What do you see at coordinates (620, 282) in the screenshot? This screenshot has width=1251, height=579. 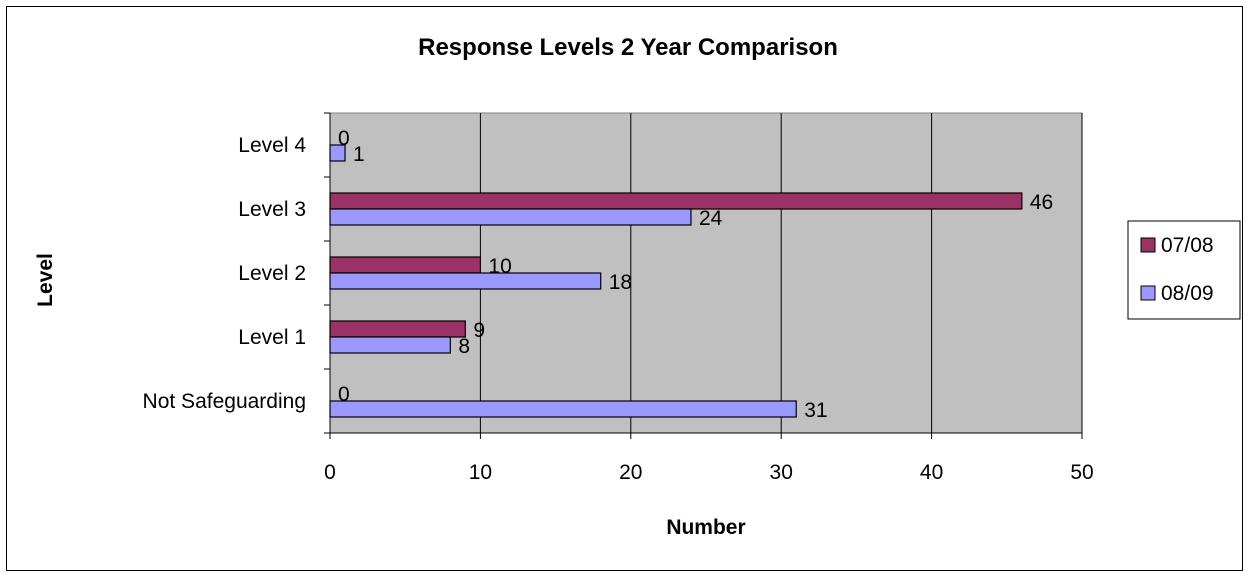 I see `data-label: 18` at bounding box center [620, 282].